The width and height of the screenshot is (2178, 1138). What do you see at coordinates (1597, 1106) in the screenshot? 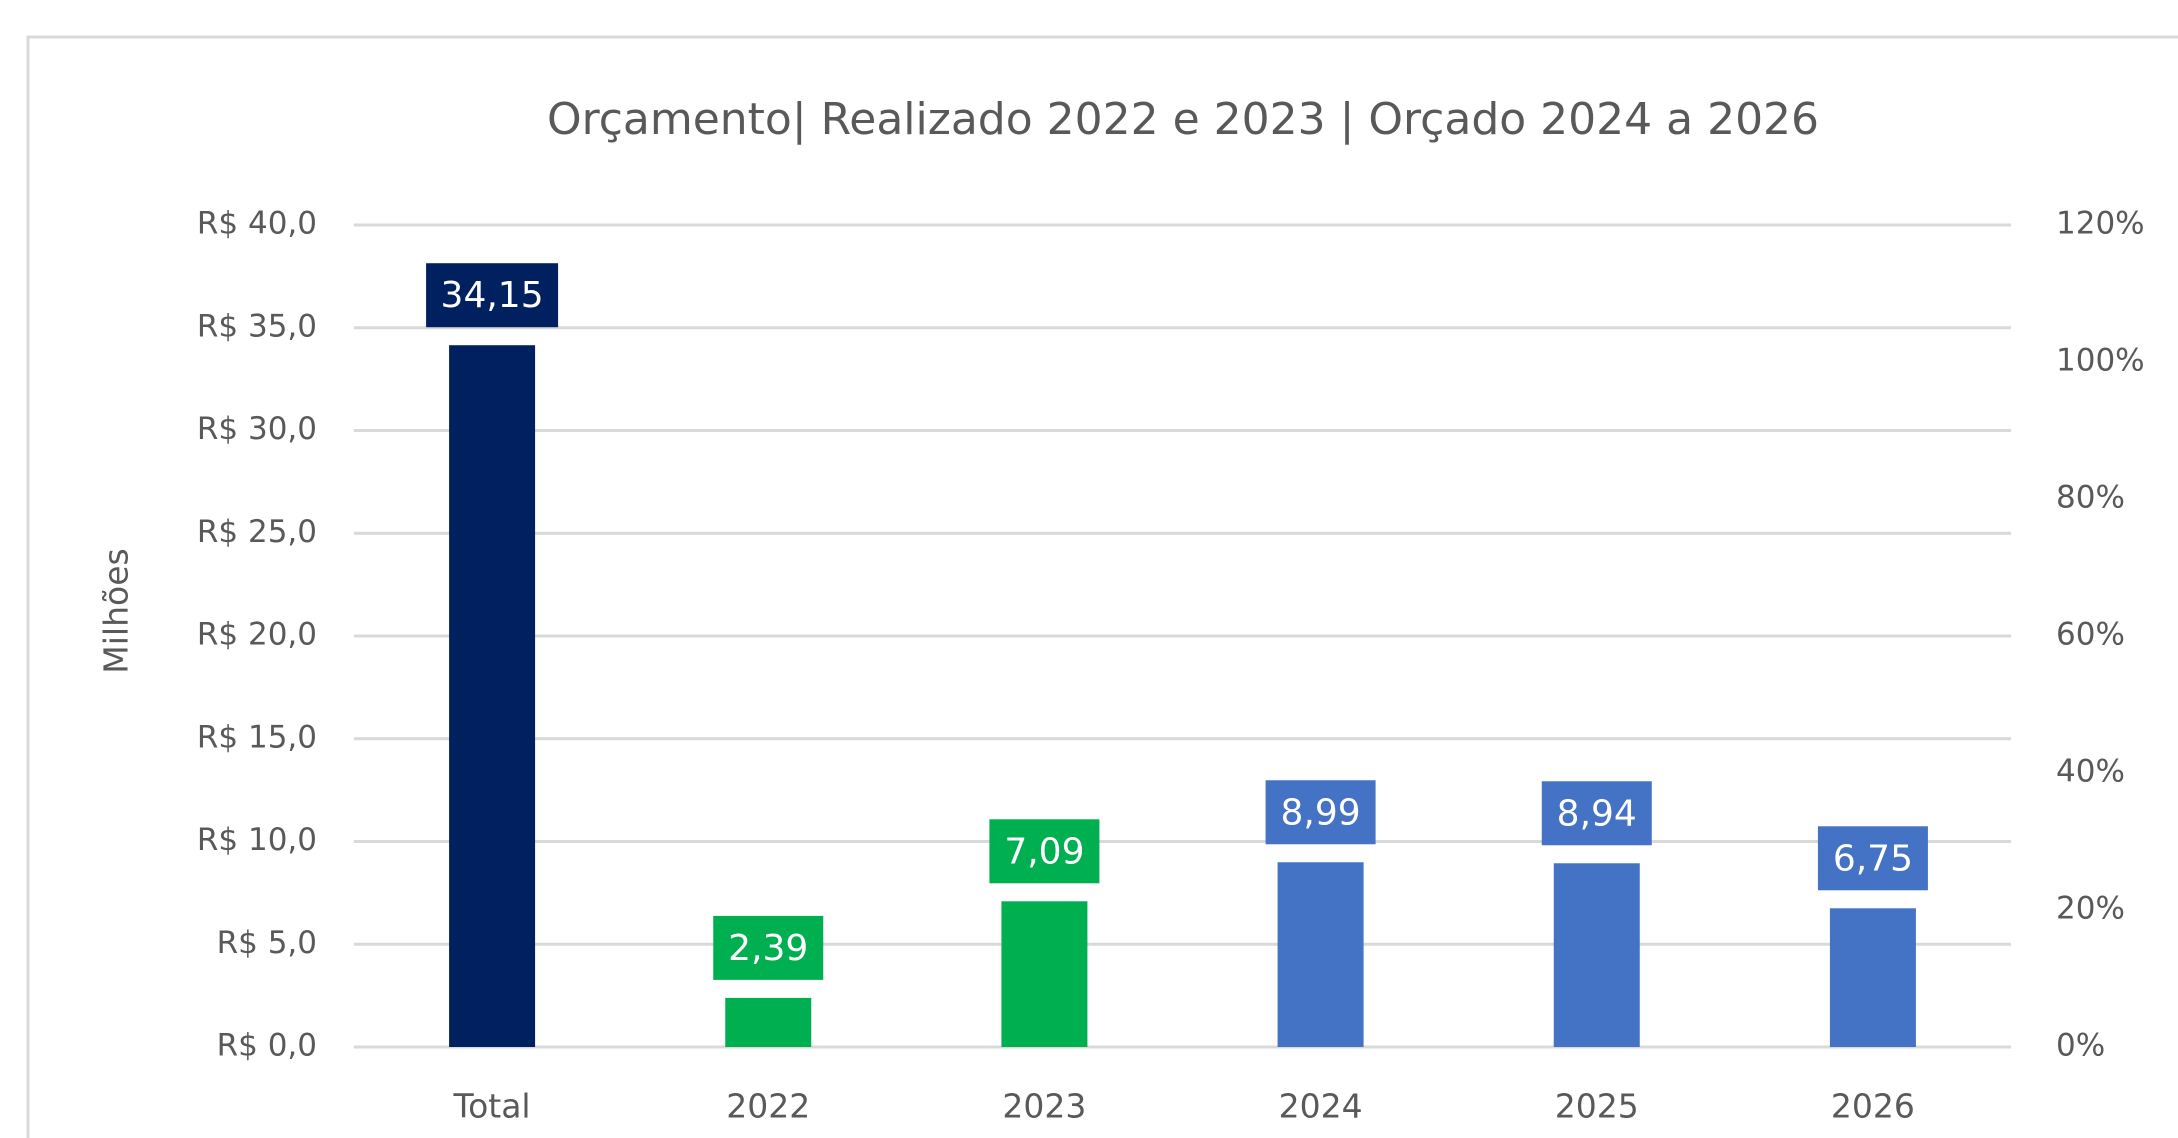
I see `x-tick-label: 2025` at bounding box center [1597, 1106].